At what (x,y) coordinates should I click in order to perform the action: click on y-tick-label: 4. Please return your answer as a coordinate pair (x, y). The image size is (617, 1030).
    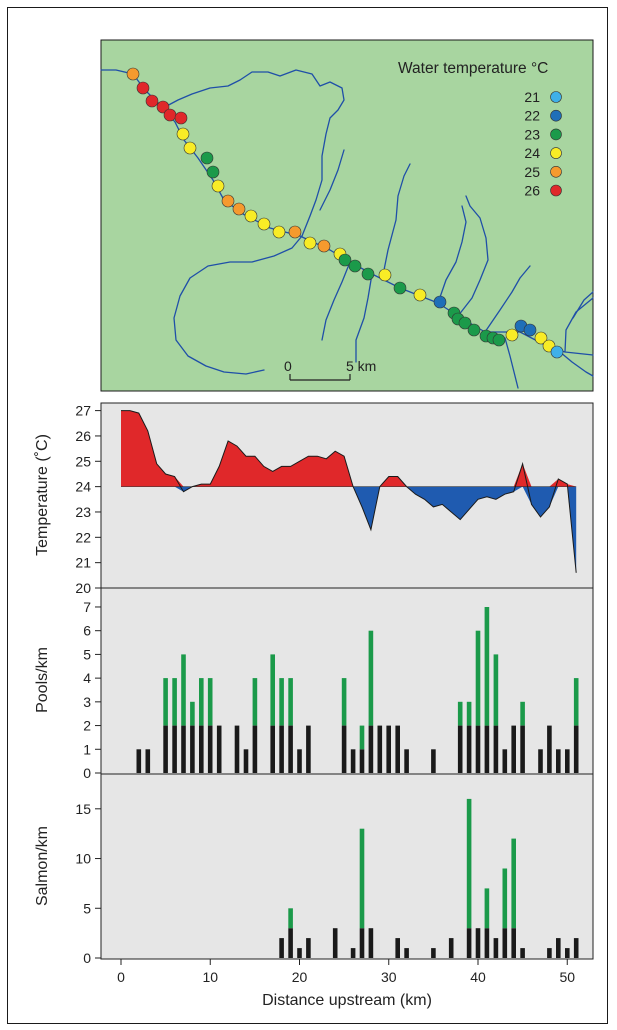
    Looking at the image, I should click on (87, 678).